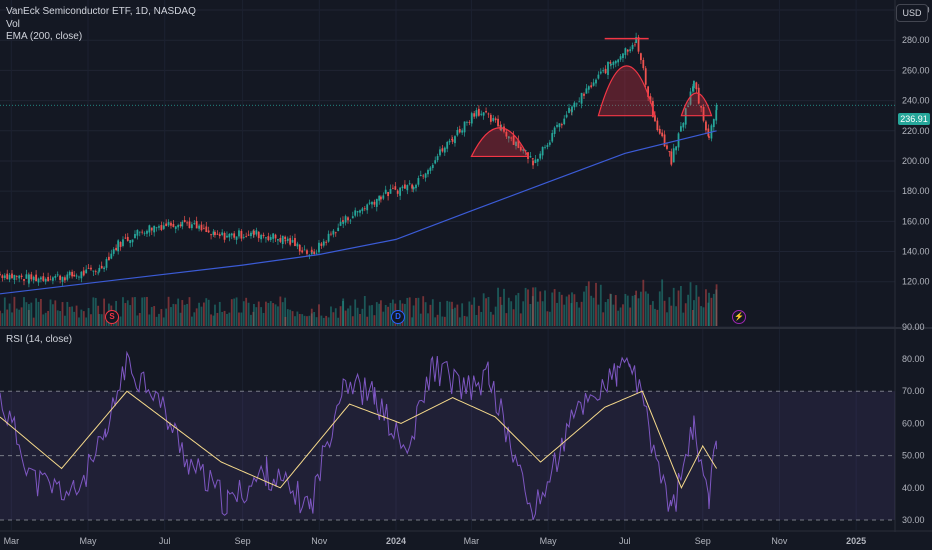  What do you see at coordinates (112, 317) in the screenshot?
I see `split-event-icon: S` at bounding box center [112, 317].